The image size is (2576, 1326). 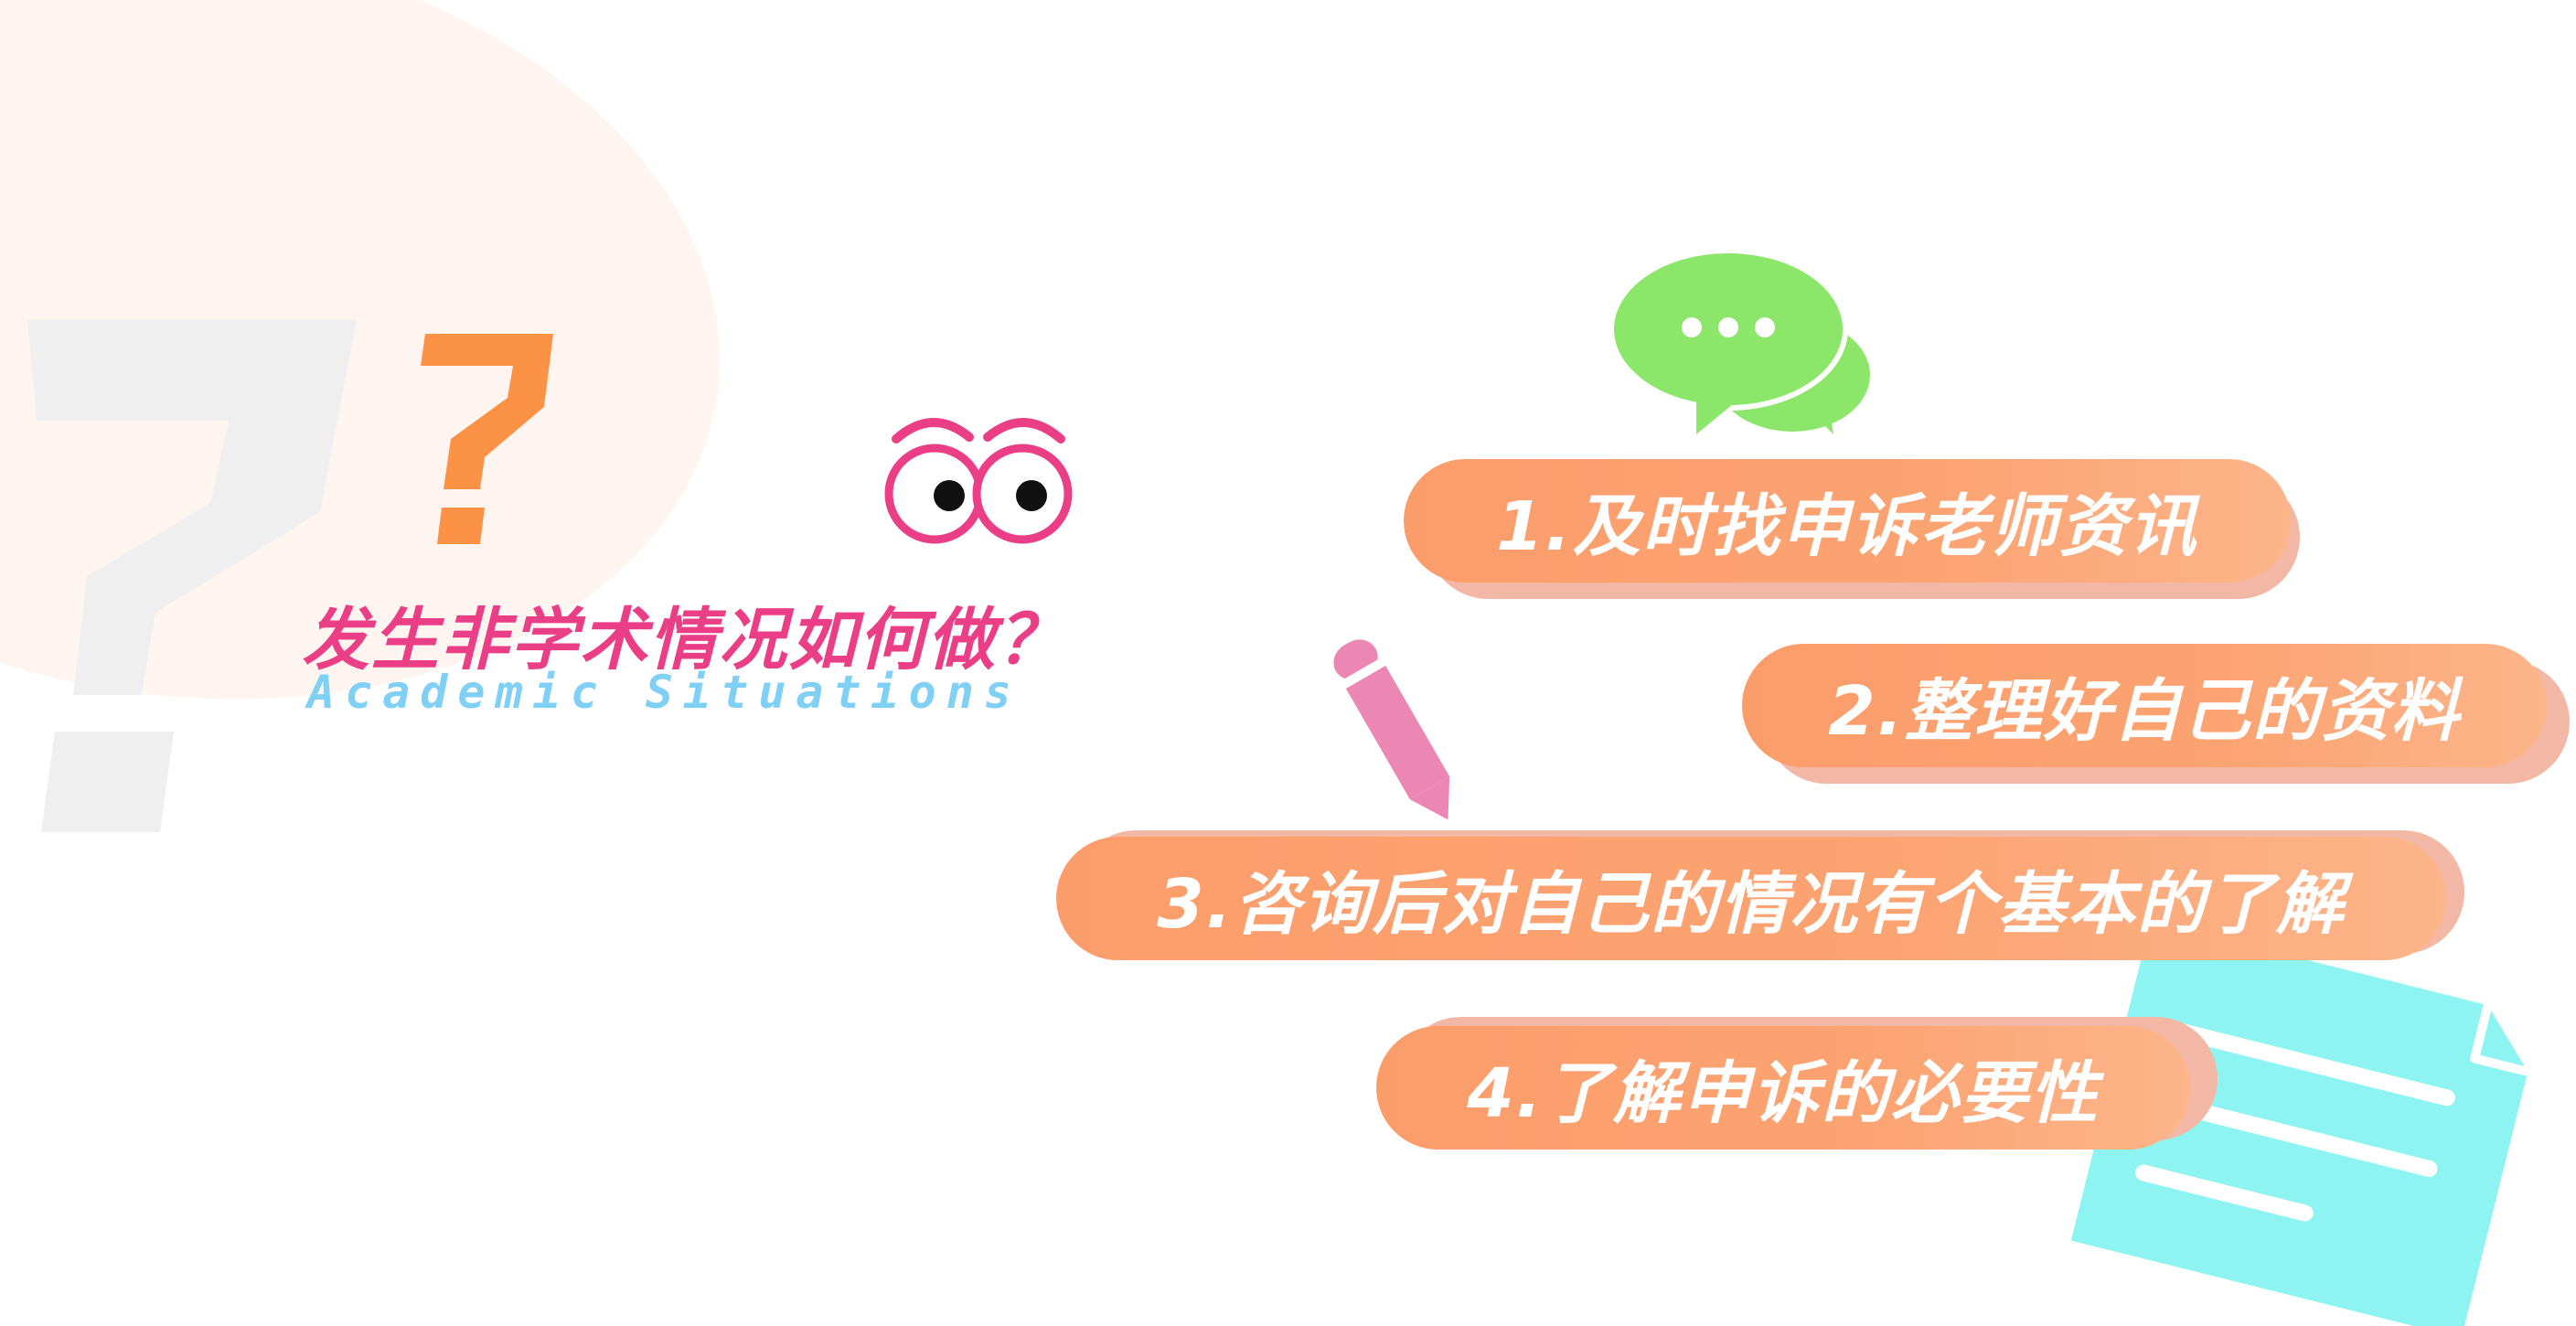 What do you see at coordinates (1739, 341) in the screenshot?
I see `chat-bubble-icon` at bounding box center [1739, 341].